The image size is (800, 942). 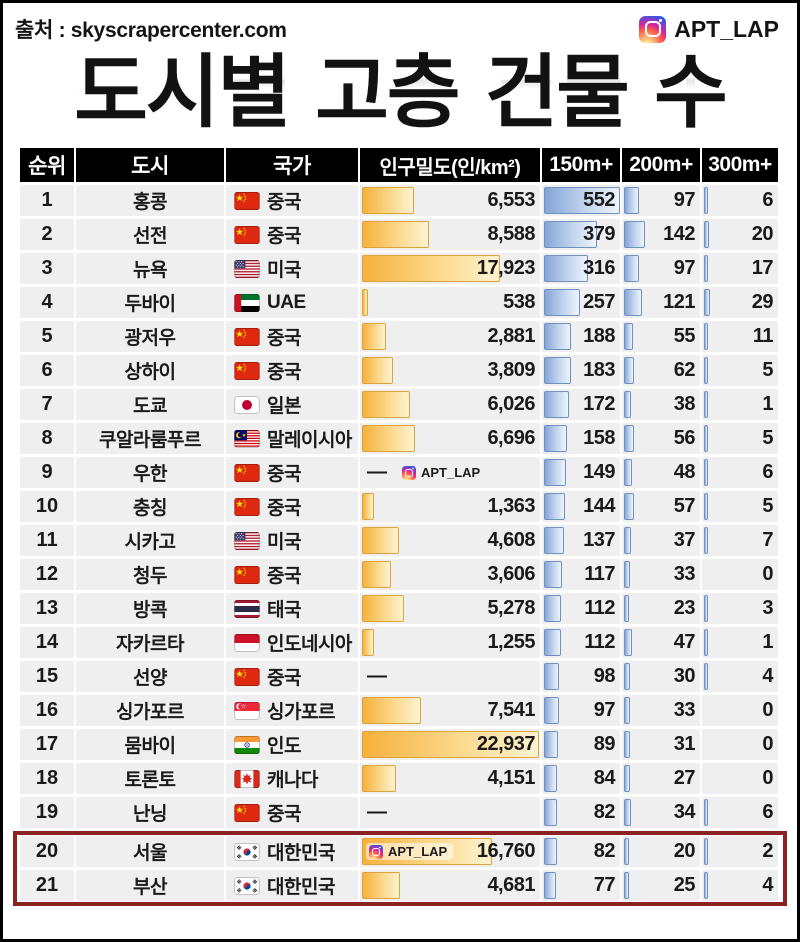 I want to click on table-row: 1 홍콩 중국 6,553 552 97 6, so click(x=400, y=201).